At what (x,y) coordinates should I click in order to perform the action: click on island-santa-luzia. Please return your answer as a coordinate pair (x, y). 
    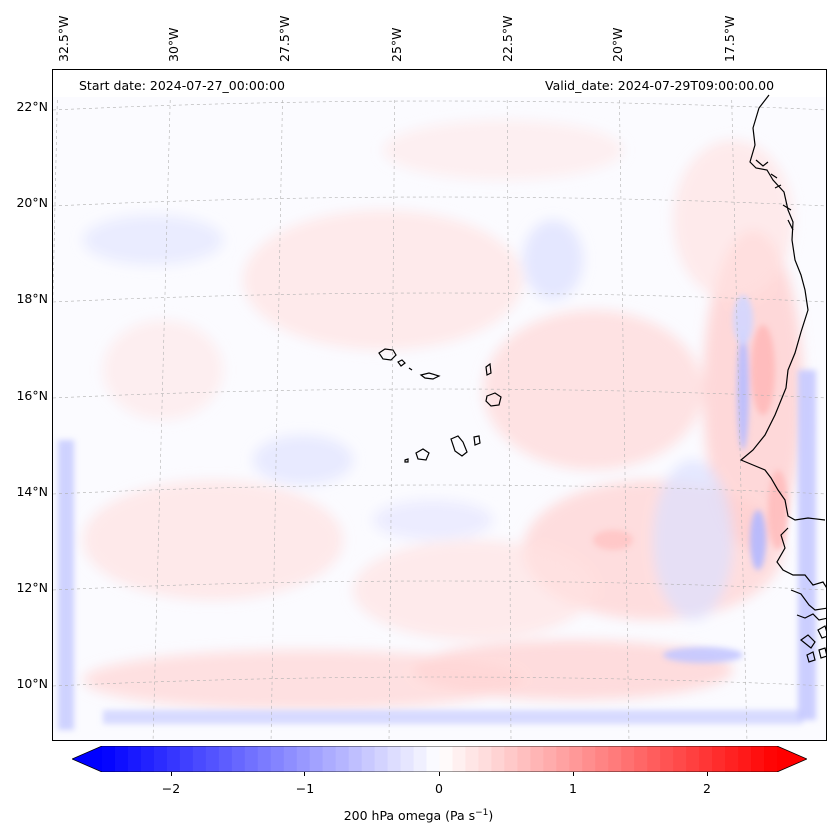
    Looking at the image, I should click on (410, 369).